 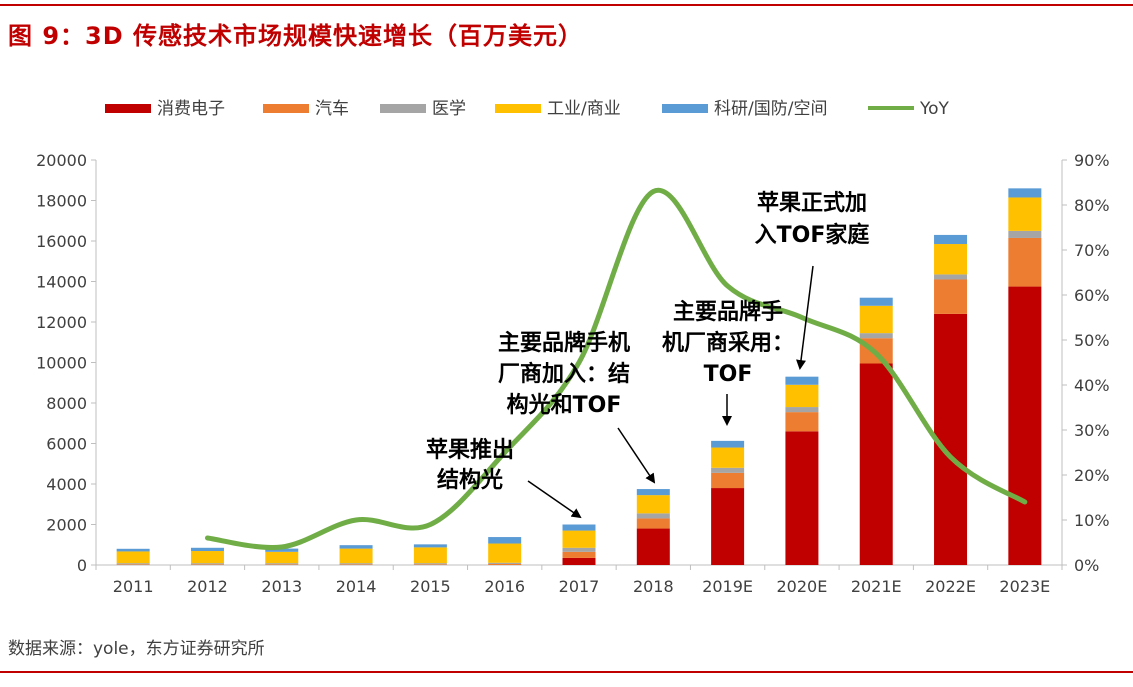 I want to click on legend: 消费电子 汽车 医学 工业/商业 科研/国防/空间 YoY, so click(x=527, y=109).